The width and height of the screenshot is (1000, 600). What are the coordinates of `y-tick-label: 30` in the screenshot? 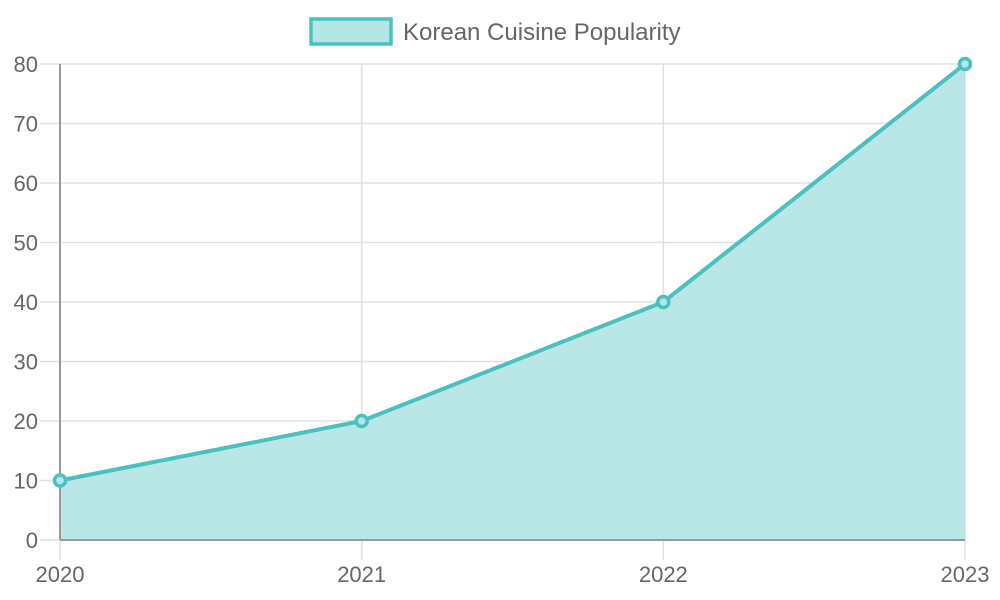 It's located at (26, 362).